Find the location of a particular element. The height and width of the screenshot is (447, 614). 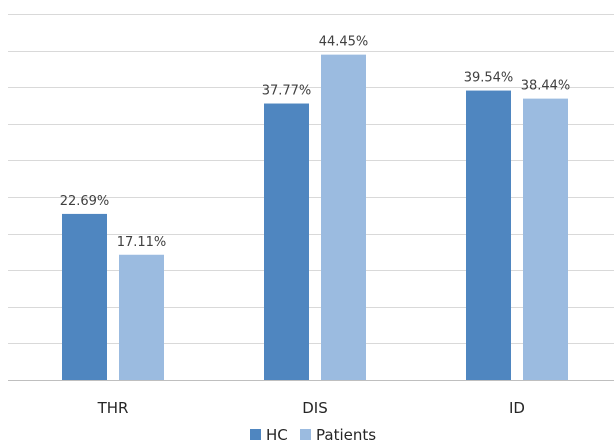

bar-patients-dis is located at coordinates (343, 217).